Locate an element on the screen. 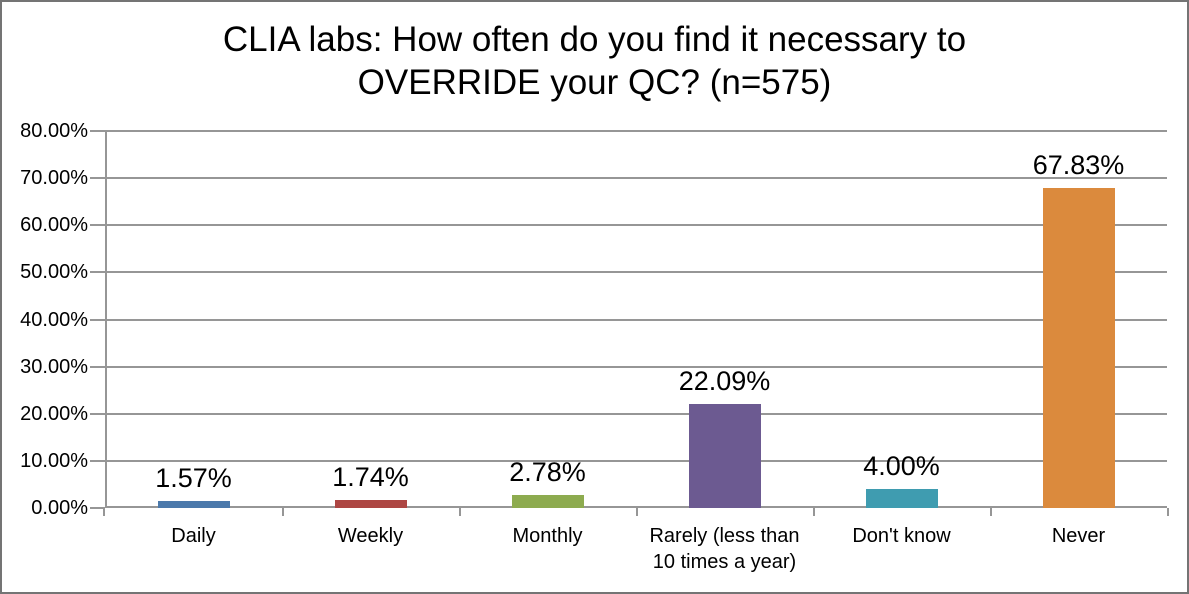  category-label: Don't know is located at coordinates (901, 536).